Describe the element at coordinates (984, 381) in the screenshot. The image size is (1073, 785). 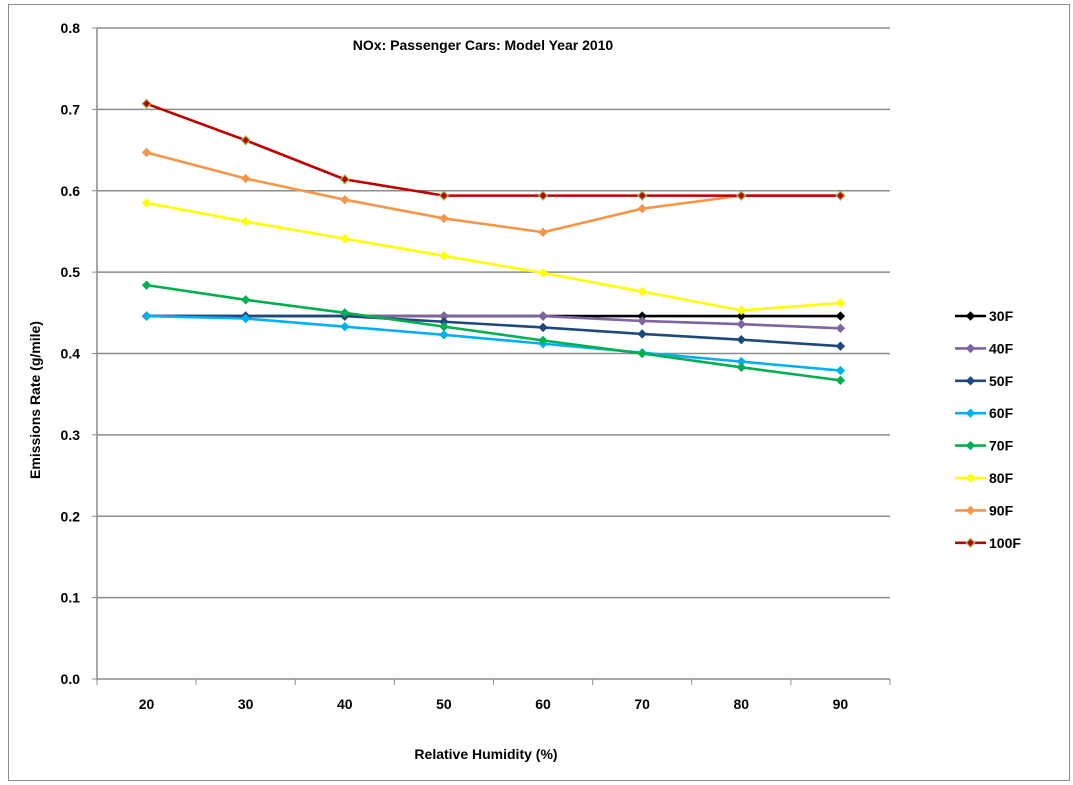
I see `legend-entry-50F: 50F` at that location.